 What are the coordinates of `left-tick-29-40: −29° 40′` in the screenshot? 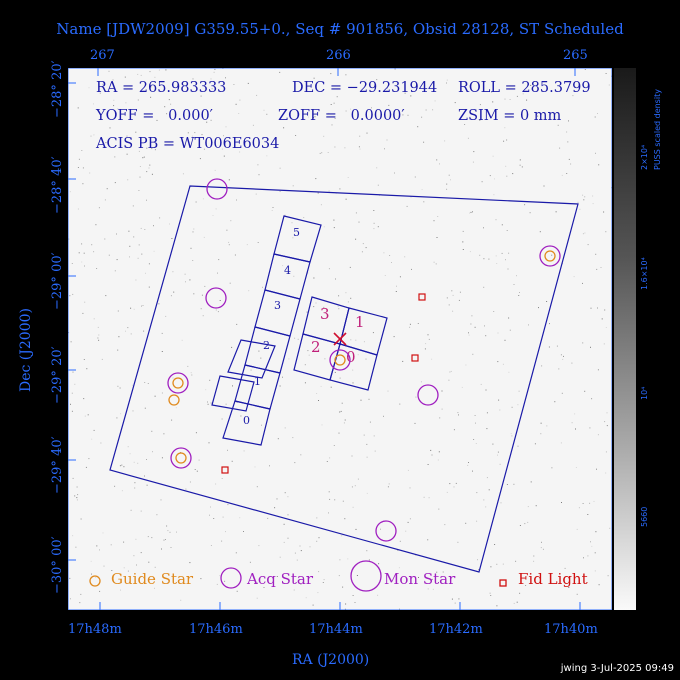 It's located at (57, 465).